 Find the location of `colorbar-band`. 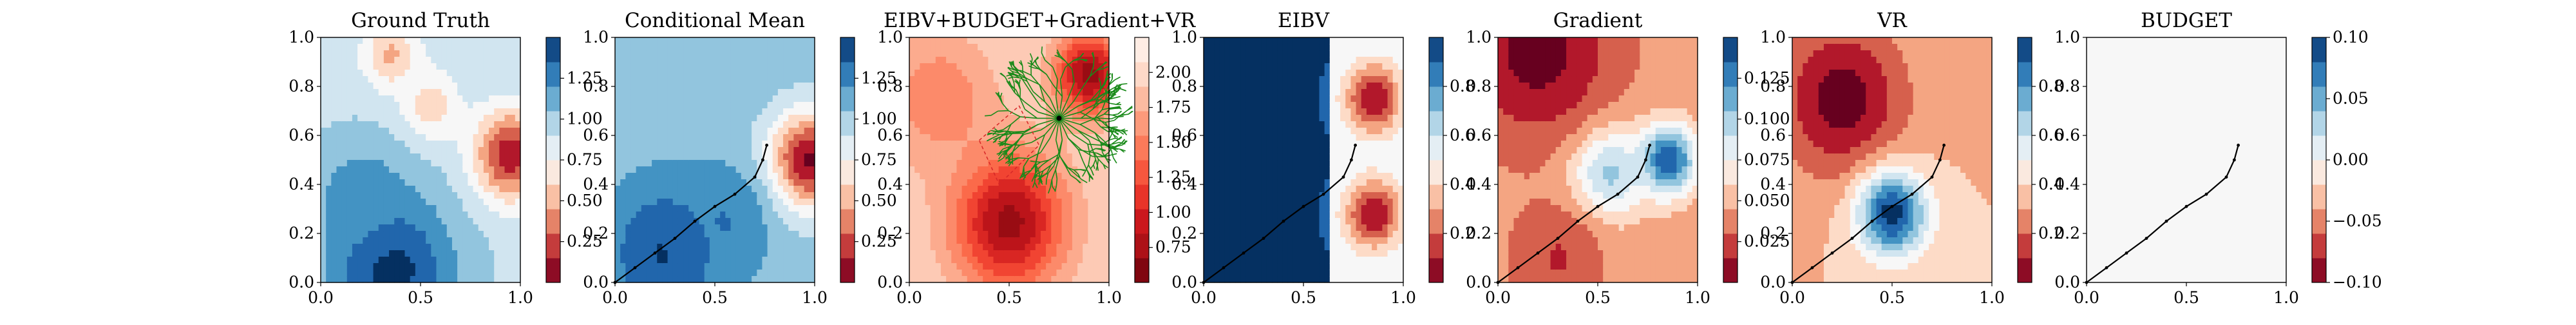

colorbar-band is located at coordinates (847, 123).